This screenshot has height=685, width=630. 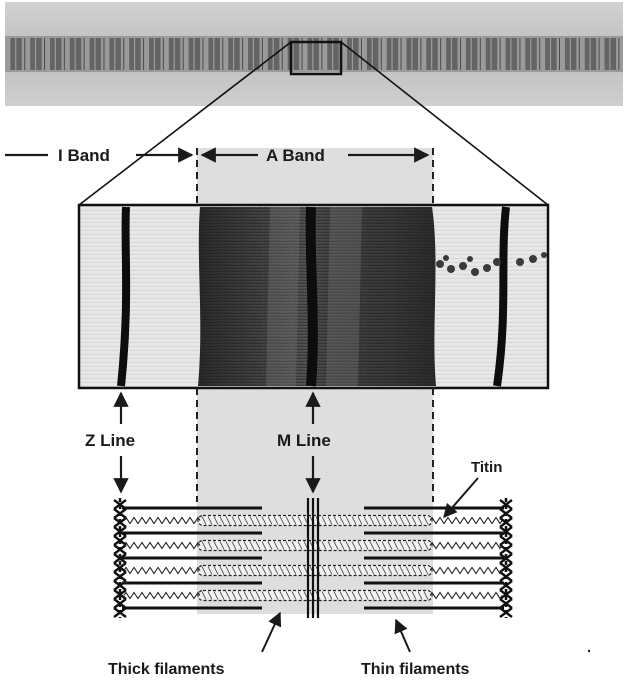 I want to click on thin-filaments-indicator: Thin filaments, so click(x=415, y=648).